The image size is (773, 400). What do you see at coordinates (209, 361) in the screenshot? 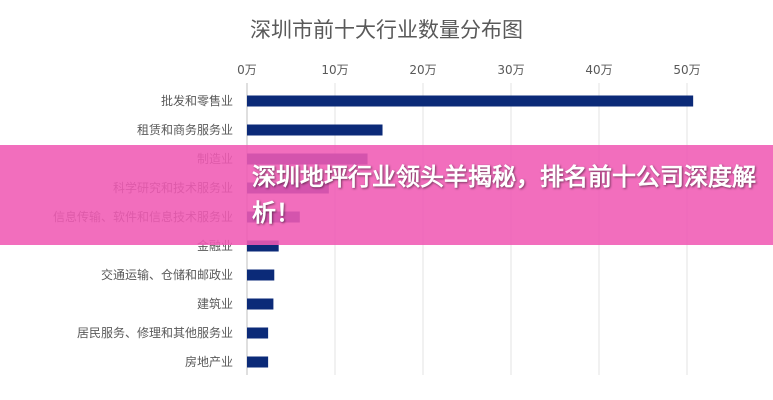
I see `category-label: 房地产业` at bounding box center [209, 361].